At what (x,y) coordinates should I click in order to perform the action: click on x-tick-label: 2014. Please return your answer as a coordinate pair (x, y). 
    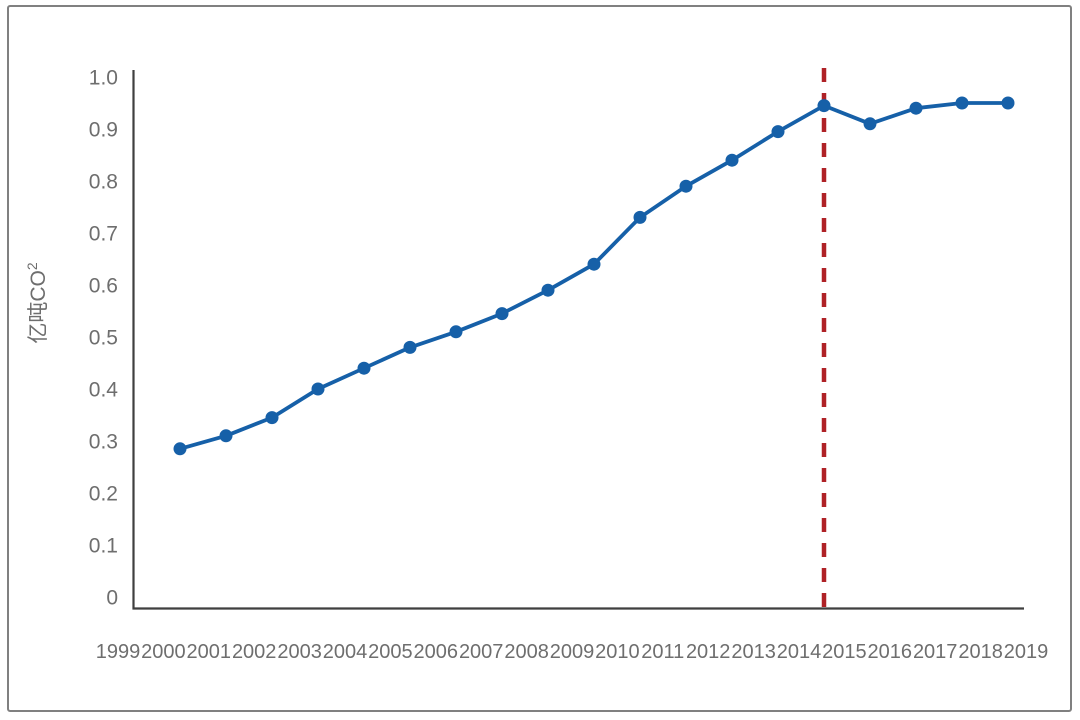
    Looking at the image, I should click on (799, 652).